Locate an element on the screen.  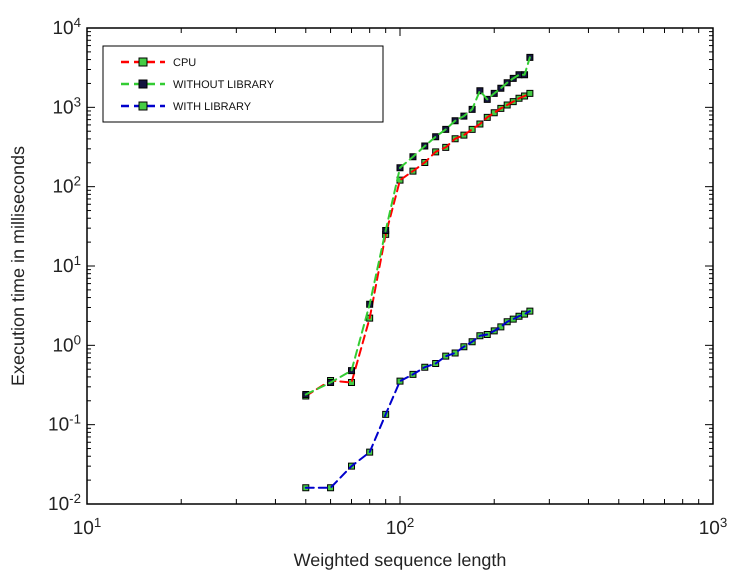
x-tick-label: 10$^{1}$ is located at coordinates (87, 526).